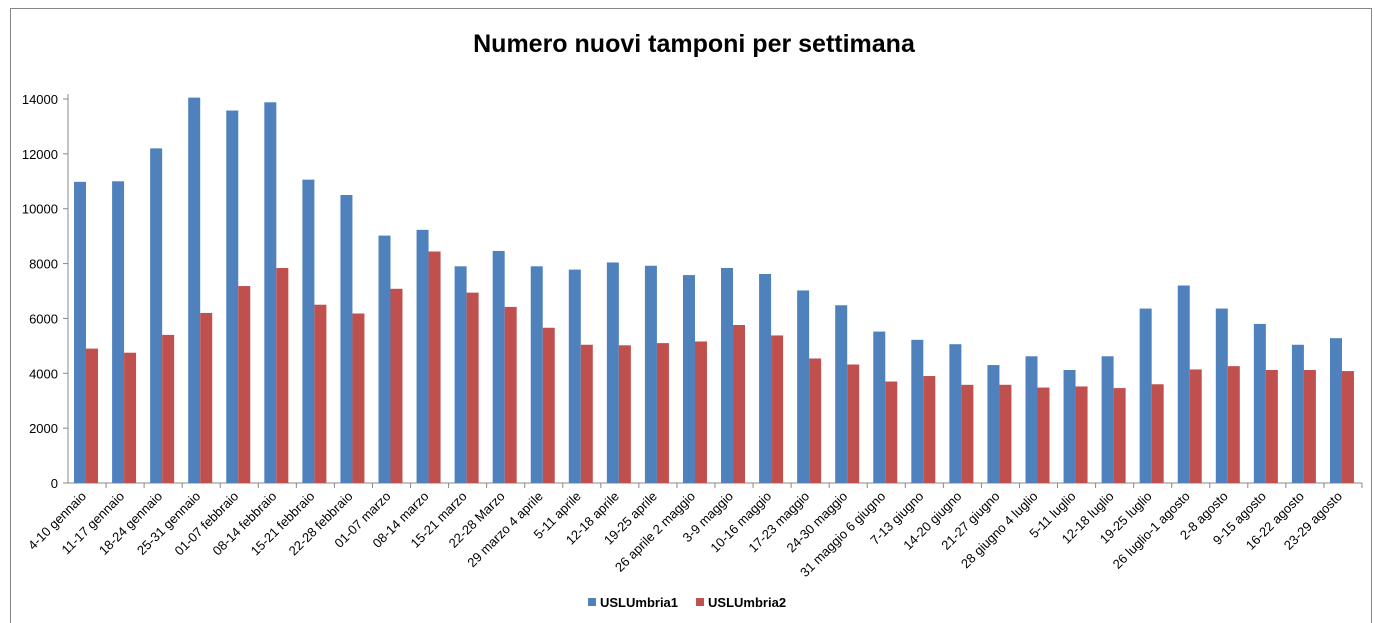 Image resolution: width=1375 pixels, height=623 pixels. What do you see at coordinates (694, 44) in the screenshot?
I see `chart-title: Numero nuovi tamponi per settimana` at bounding box center [694, 44].